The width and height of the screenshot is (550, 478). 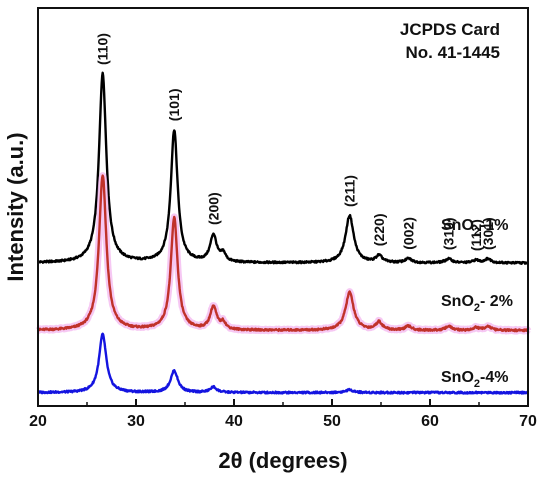 What do you see at coordinates (488, 233) in the screenshot?
I see `peak-label: (301)` at bounding box center [488, 233].